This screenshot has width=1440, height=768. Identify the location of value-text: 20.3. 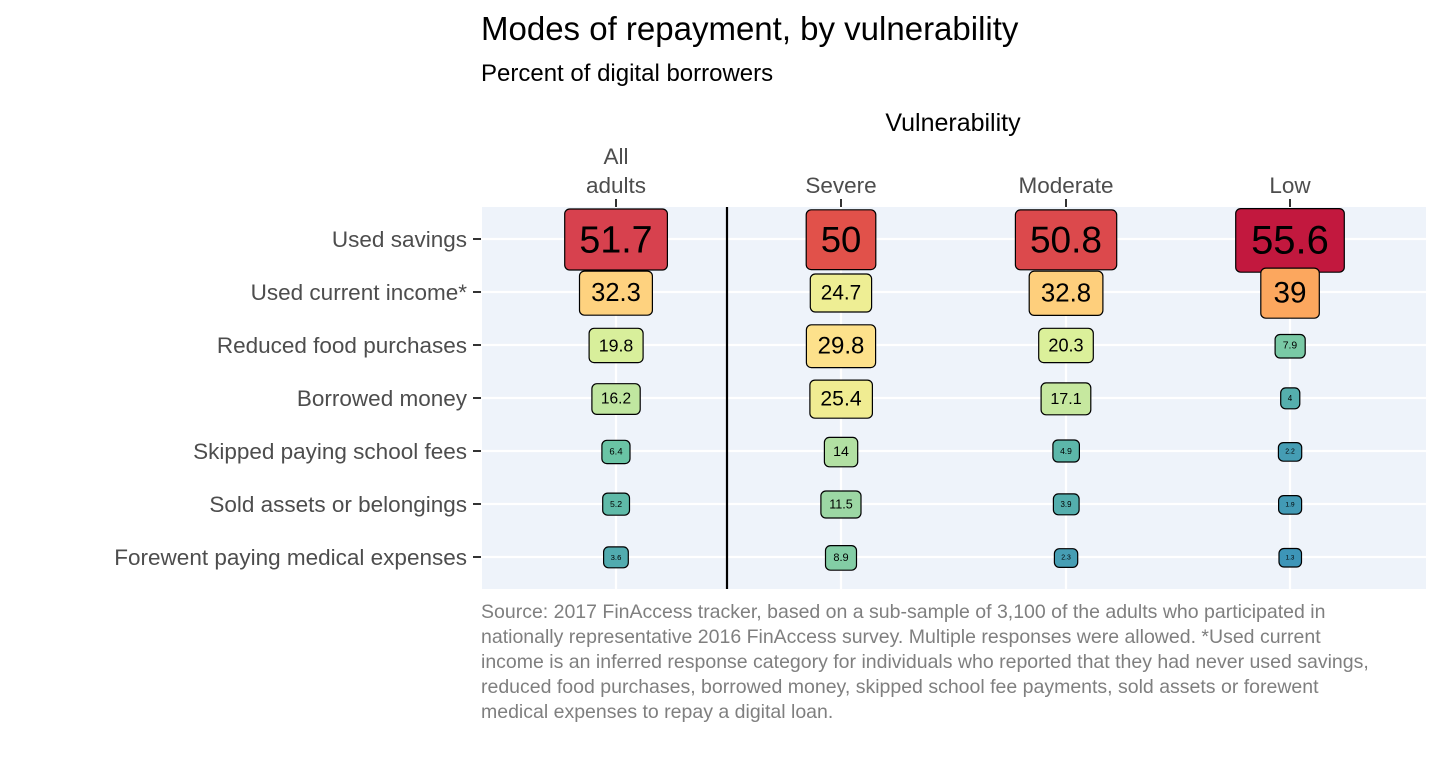
(1065, 346).